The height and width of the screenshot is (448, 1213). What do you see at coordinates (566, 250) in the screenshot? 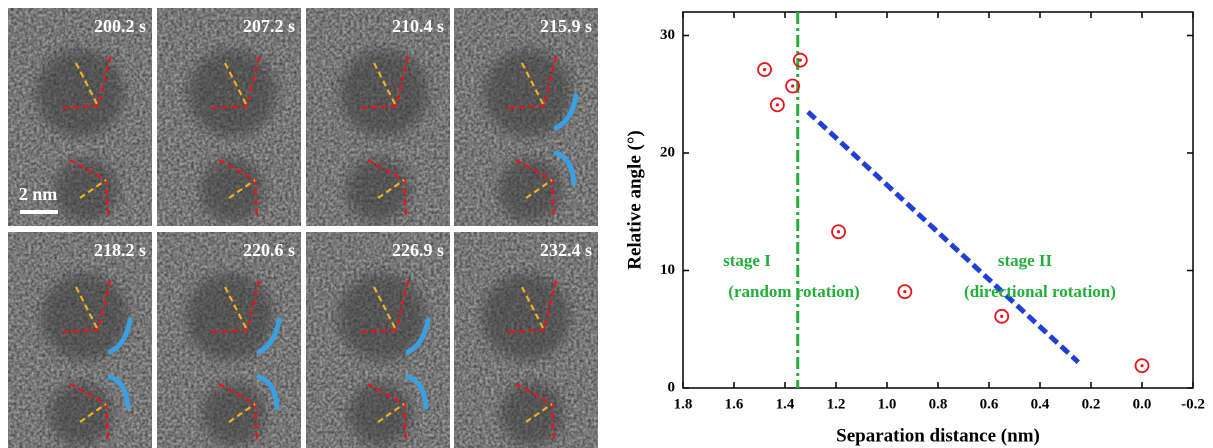
I see `time-label: 232.4 s` at bounding box center [566, 250].